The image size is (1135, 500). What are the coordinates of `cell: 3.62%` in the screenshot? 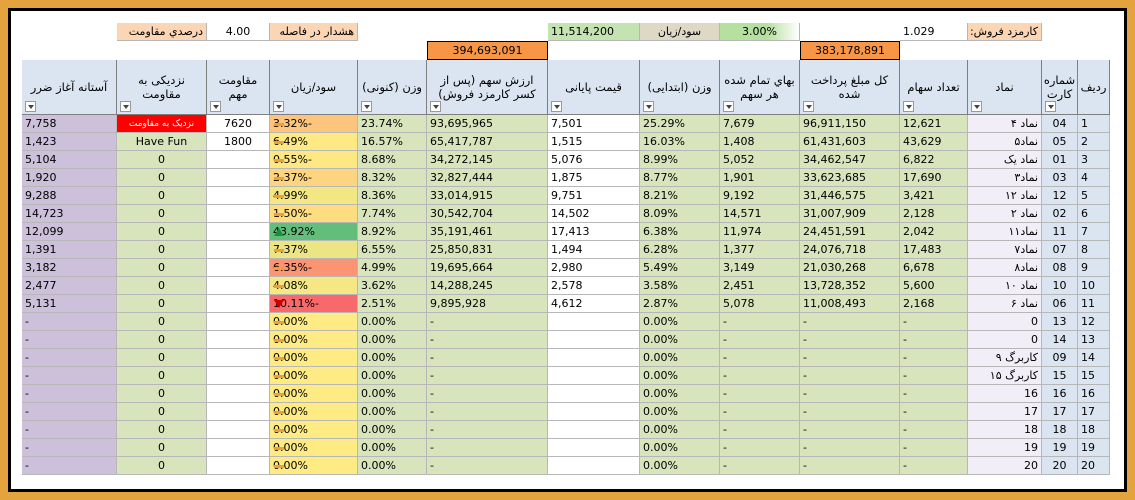 It's located at (392, 286).